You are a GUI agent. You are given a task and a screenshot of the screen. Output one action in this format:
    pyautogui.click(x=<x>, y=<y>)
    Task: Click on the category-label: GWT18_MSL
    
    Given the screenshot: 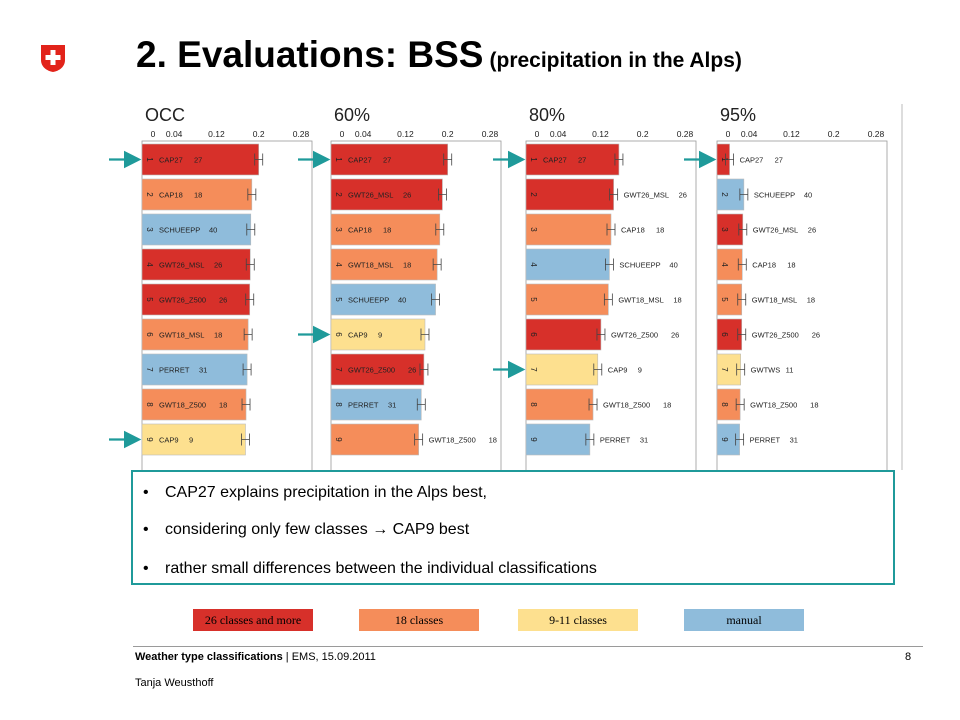 What is the action you would take?
    pyautogui.click(x=640, y=300)
    